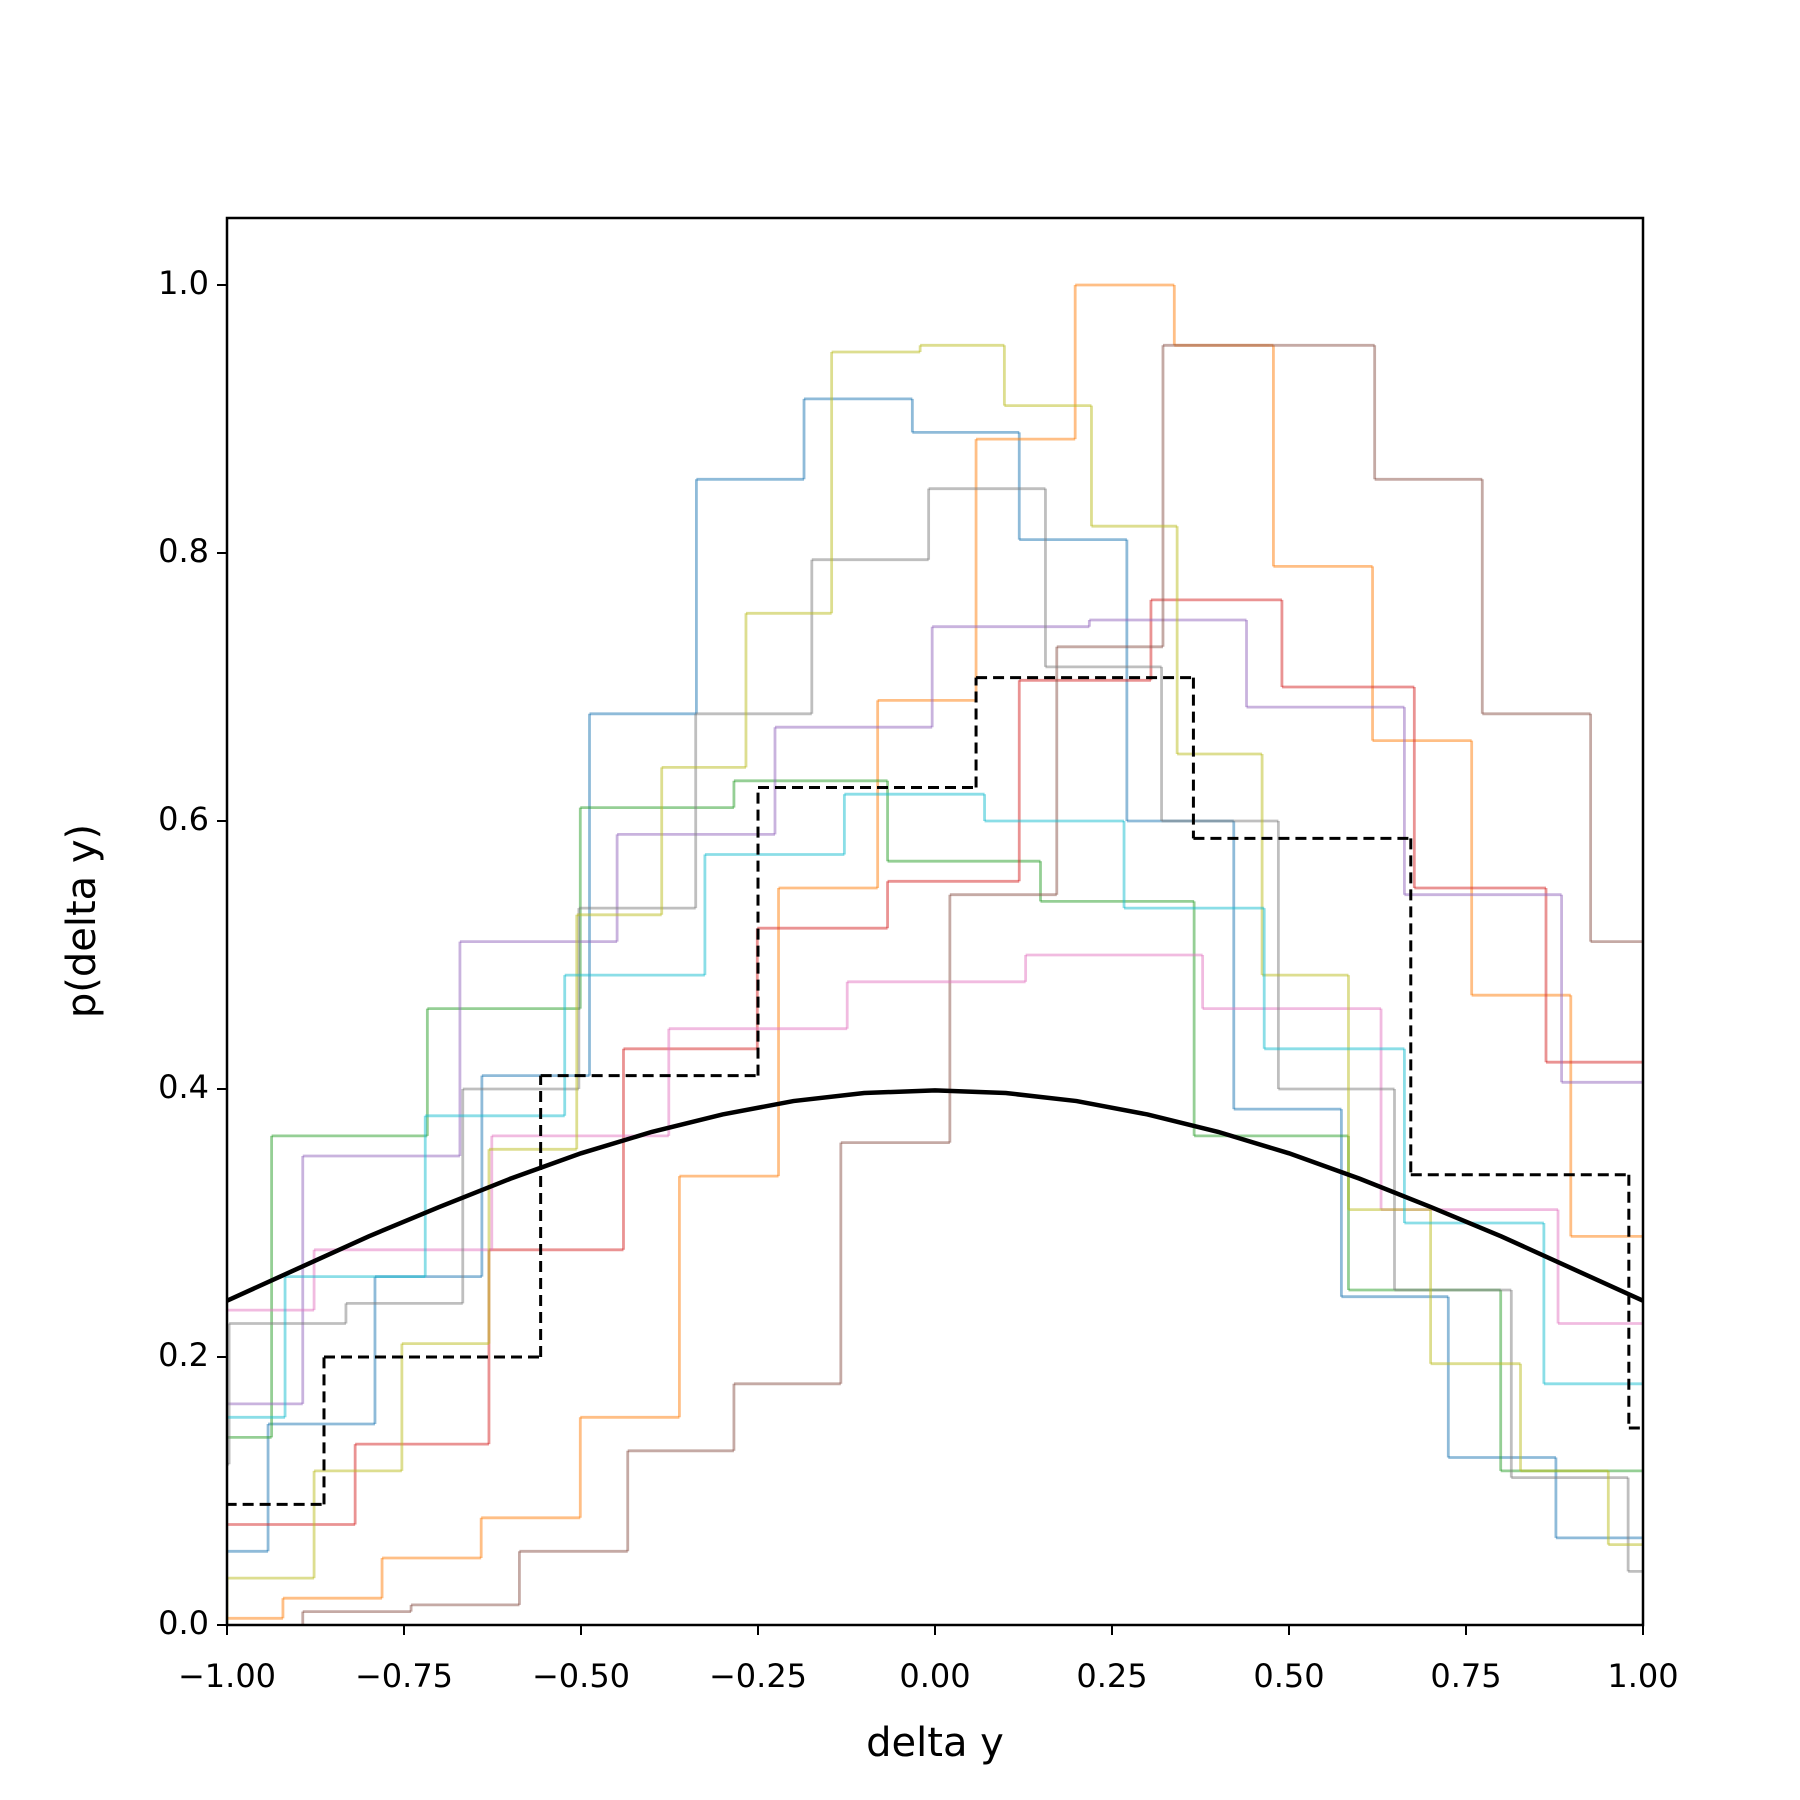  What do you see at coordinates (935, 1195) in the screenshot?
I see `density-curve` at bounding box center [935, 1195].